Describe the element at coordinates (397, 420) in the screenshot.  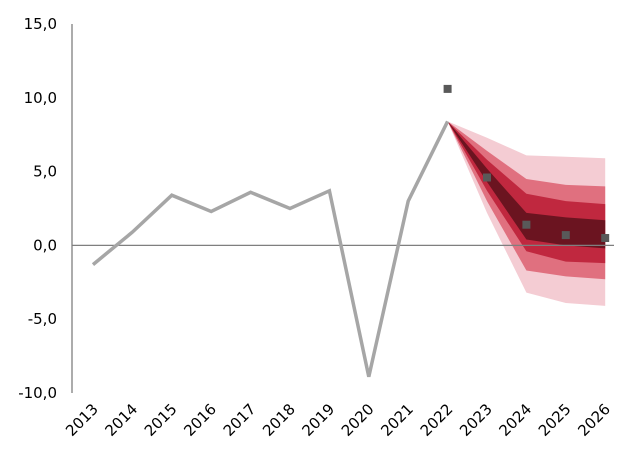
I see `x-tick-label: 2021` at that location.